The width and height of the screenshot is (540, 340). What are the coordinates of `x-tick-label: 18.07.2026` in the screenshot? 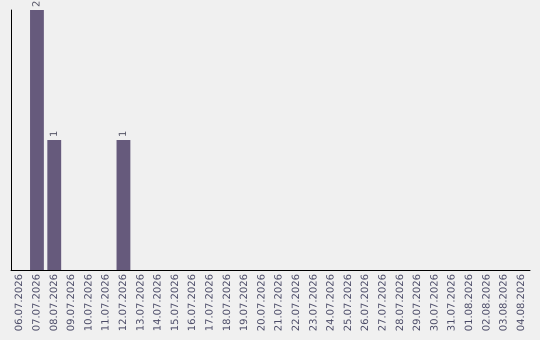 It's located at (227, 303).